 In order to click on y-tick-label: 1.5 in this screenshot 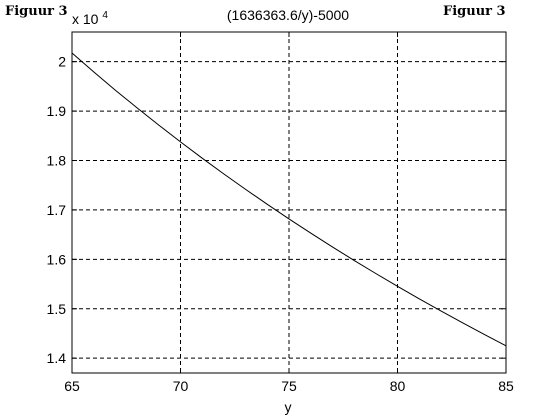, I will do `click(57, 309)`.